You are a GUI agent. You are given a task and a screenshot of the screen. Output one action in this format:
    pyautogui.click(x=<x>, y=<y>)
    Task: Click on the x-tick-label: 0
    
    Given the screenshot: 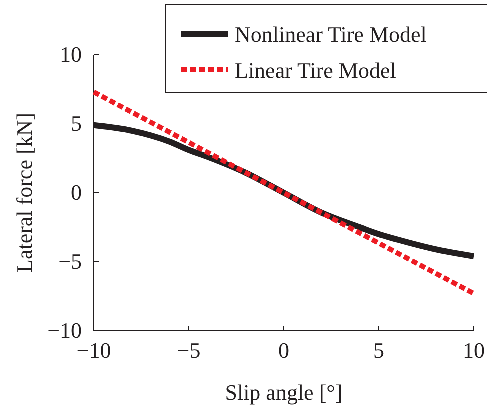 What is the action you would take?
    pyautogui.click(x=284, y=351)
    